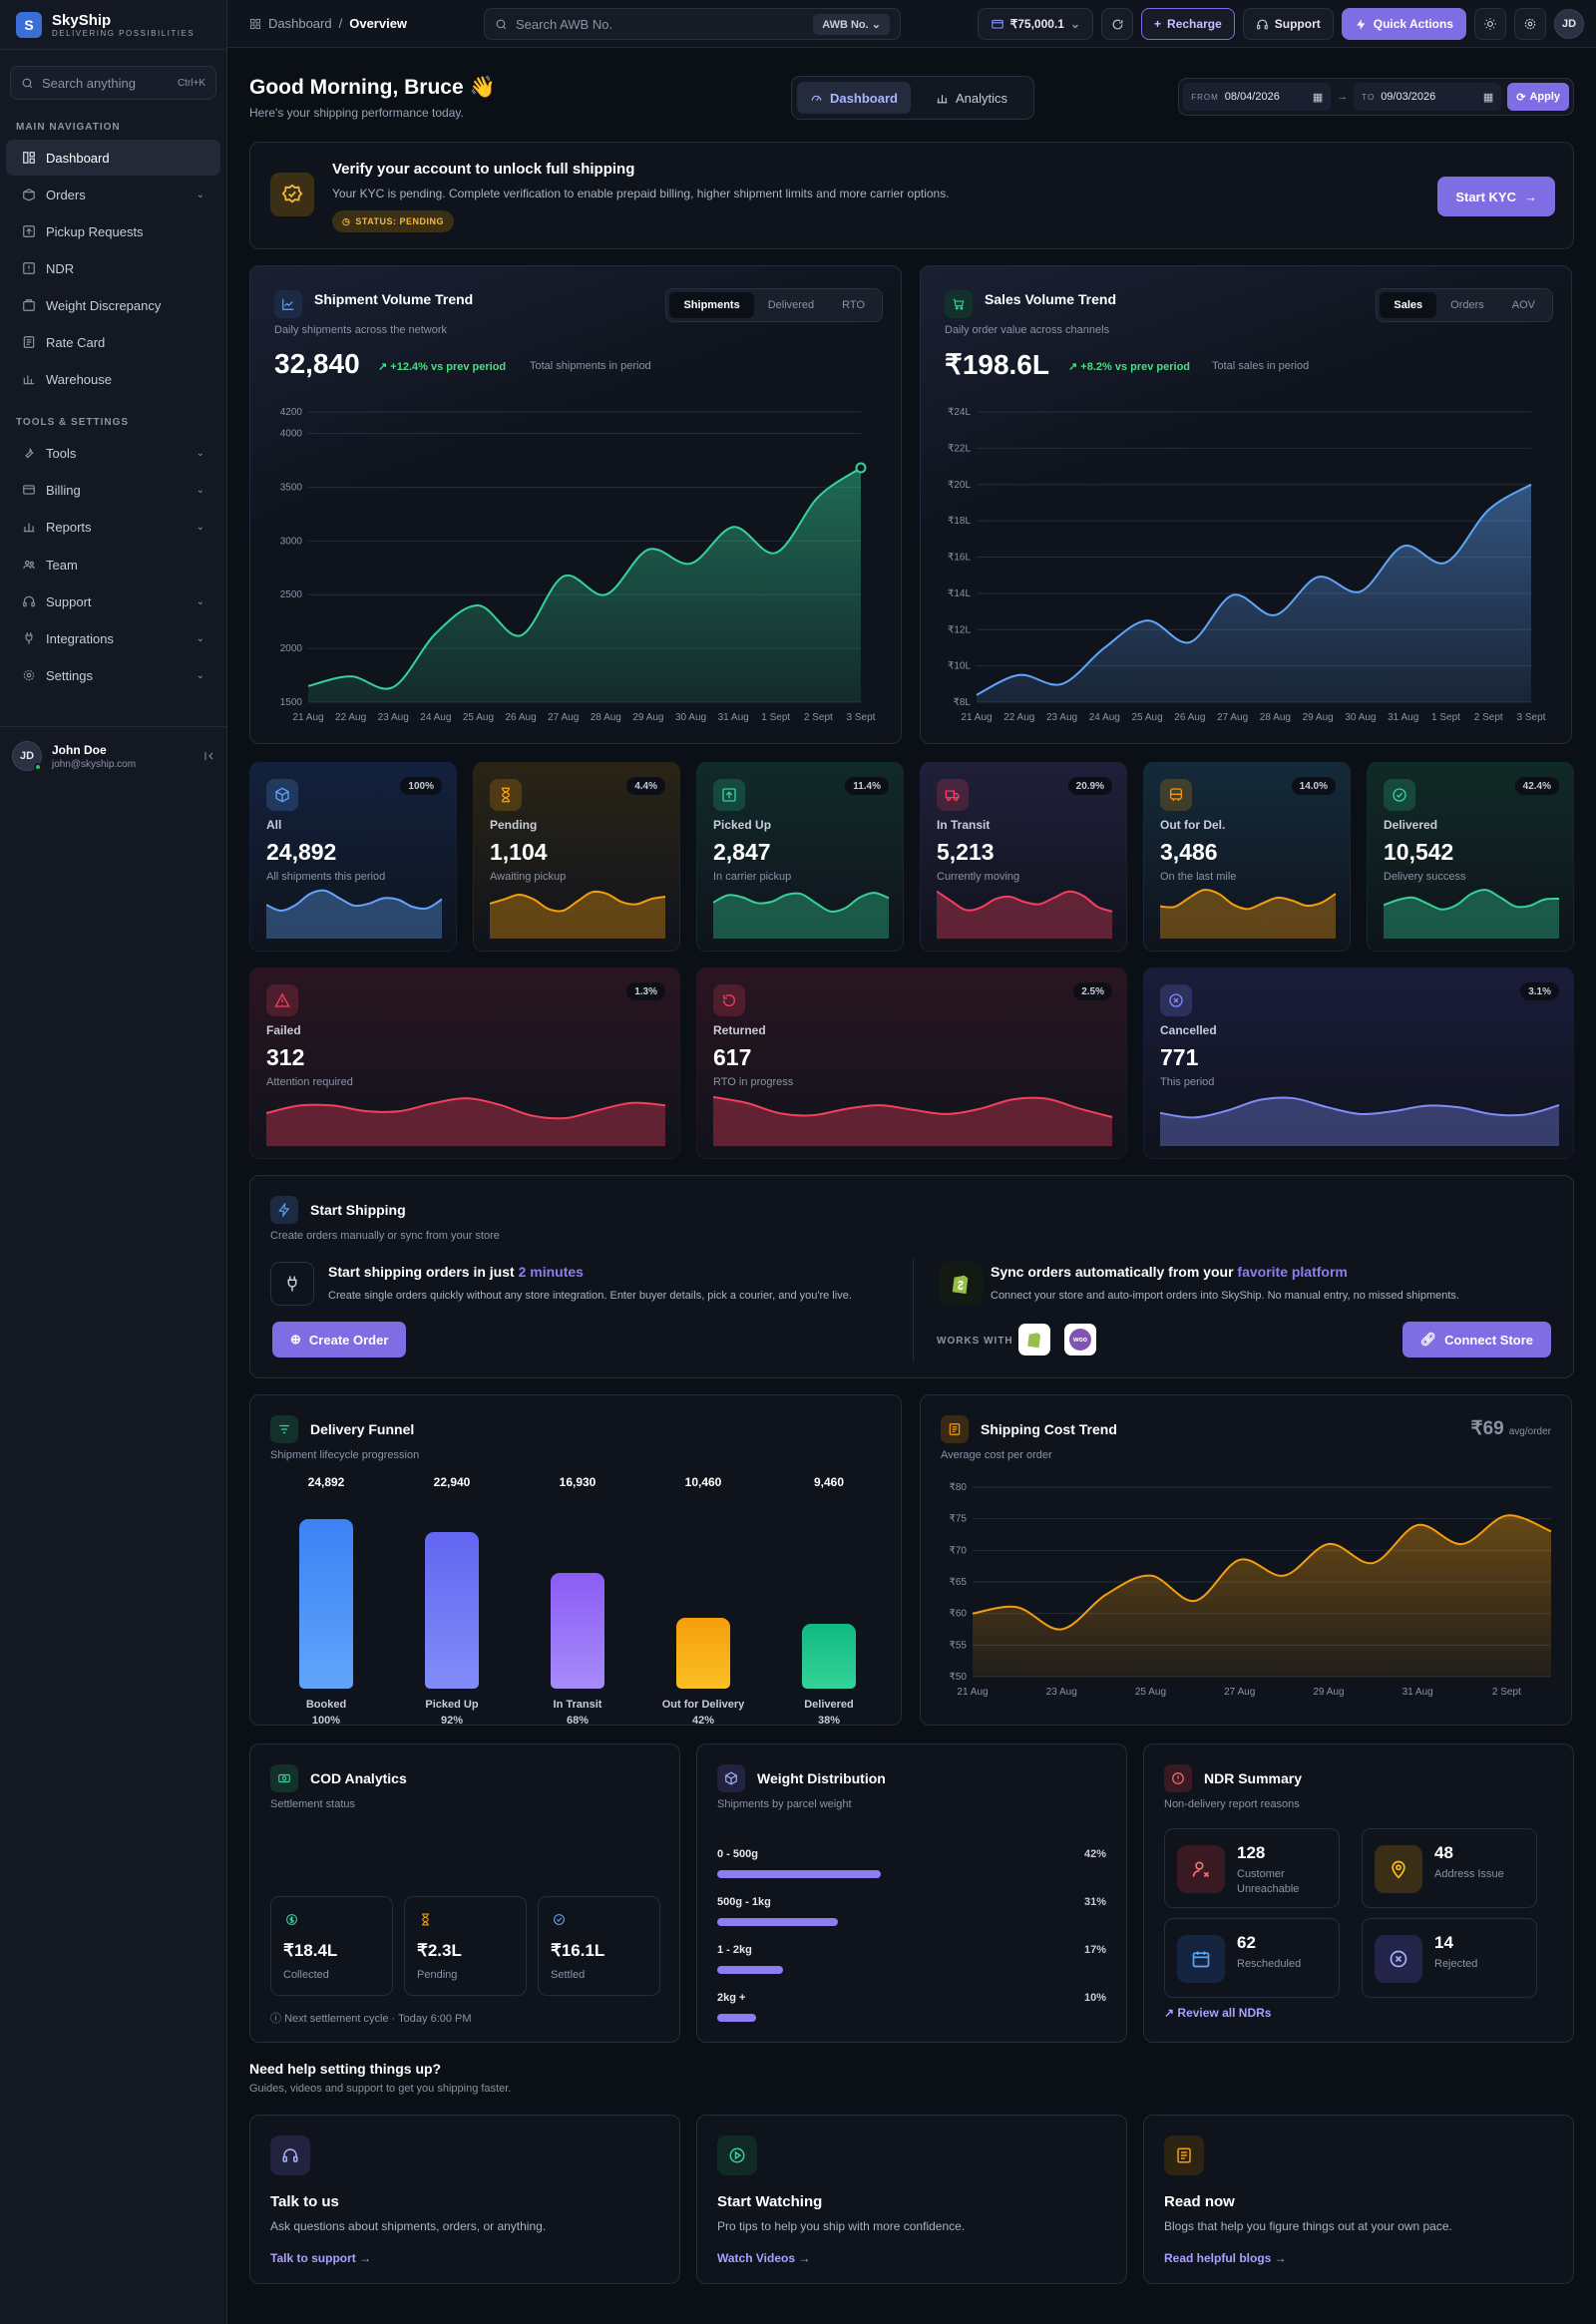 The image size is (1596, 2324). What do you see at coordinates (577, 1601) in the screenshot?
I see `funnel-stage: 16,930 In Transit 68%` at bounding box center [577, 1601].